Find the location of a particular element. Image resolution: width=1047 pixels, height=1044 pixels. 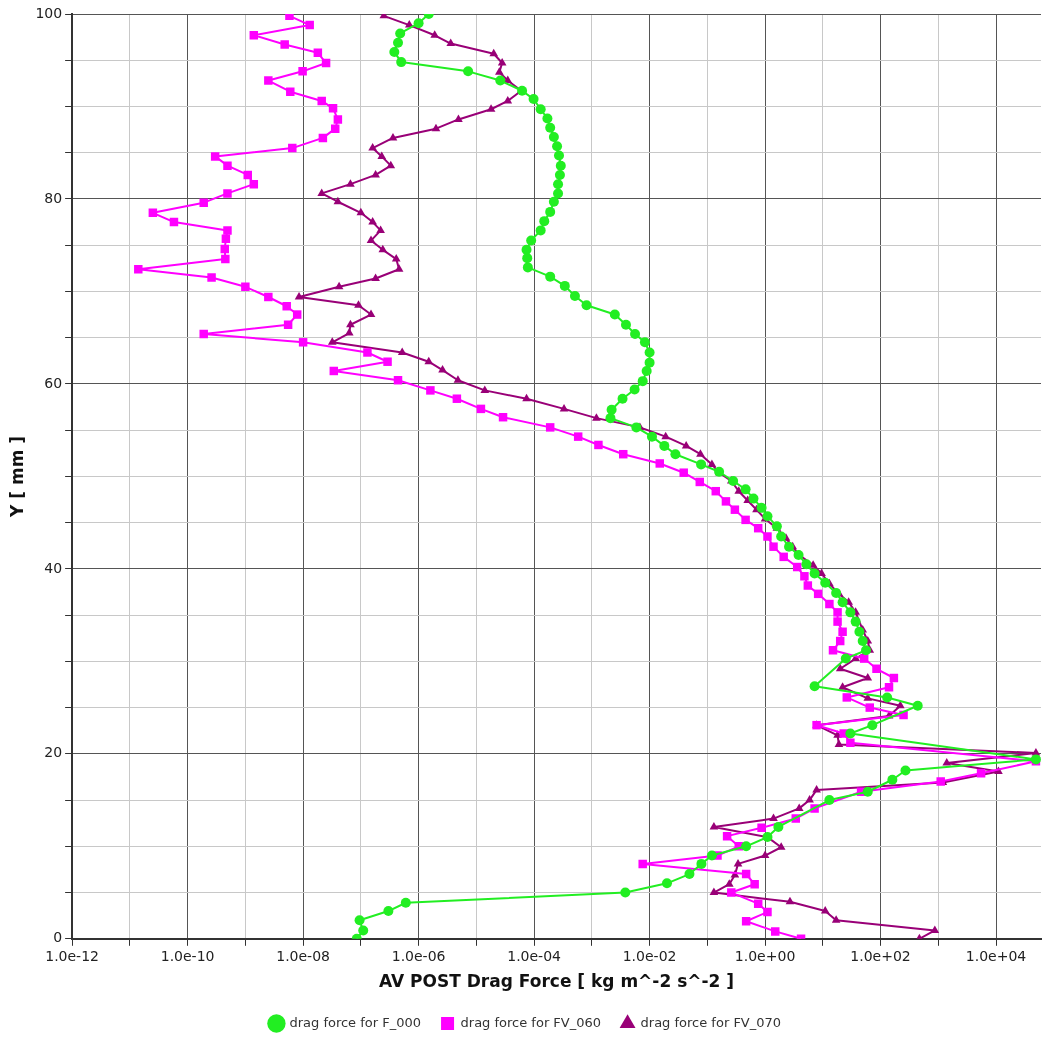

y-tick-label: 60 is located at coordinates (53, 382).